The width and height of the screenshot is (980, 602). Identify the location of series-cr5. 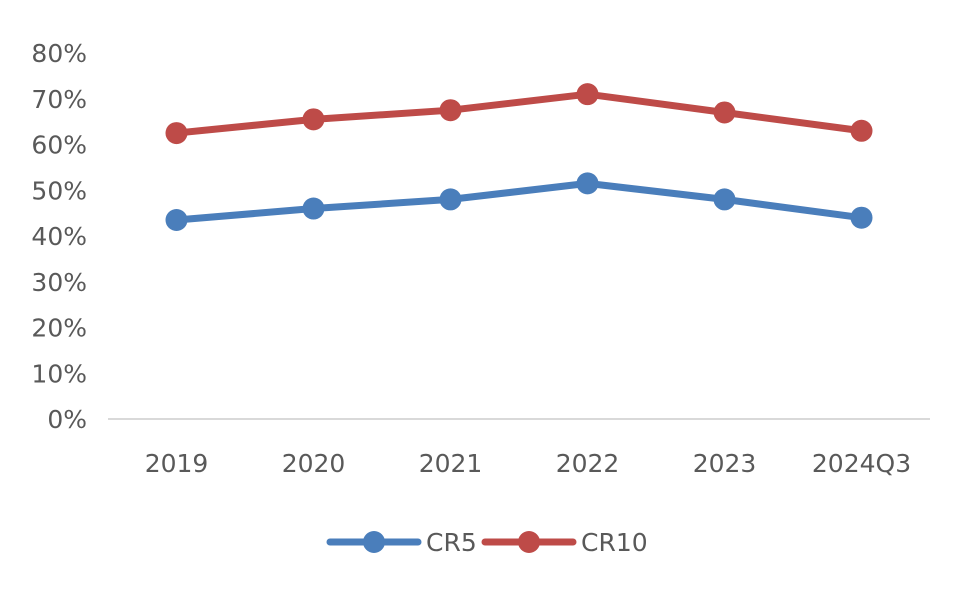
(519, 201).